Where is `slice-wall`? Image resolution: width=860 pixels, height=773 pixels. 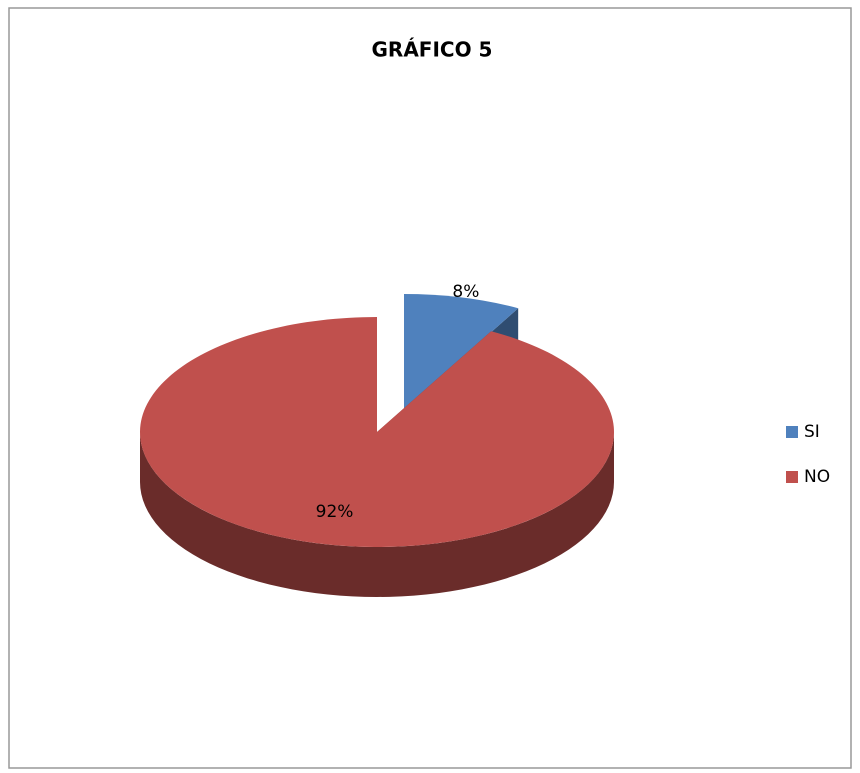
slice-wall is located at coordinates (377, 514).